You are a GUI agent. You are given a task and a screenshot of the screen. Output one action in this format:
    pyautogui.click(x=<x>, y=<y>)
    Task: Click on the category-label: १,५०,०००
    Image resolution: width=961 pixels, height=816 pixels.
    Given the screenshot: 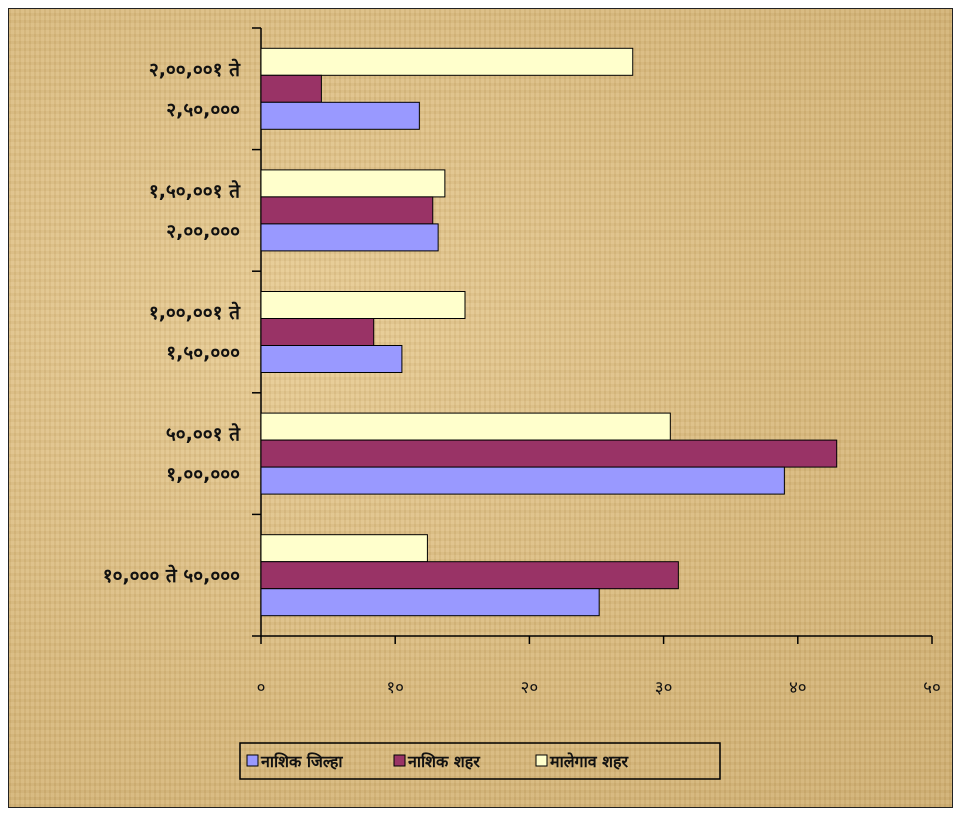 What is the action you would take?
    pyautogui.click(x=203, y=353)
    